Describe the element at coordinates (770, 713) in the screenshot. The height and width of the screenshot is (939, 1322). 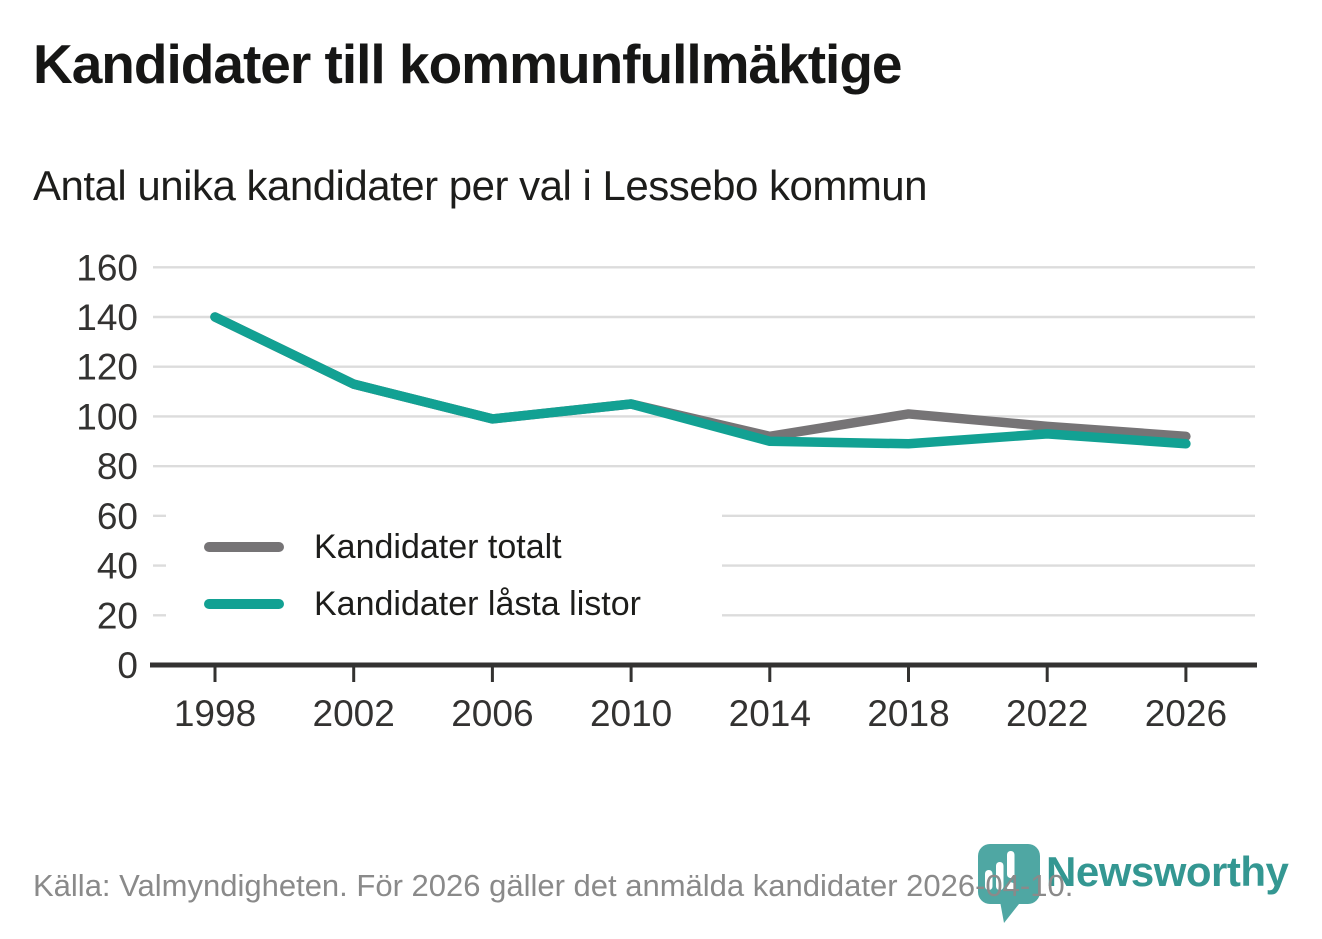
I see `x-tick-label: 2014` at that location.